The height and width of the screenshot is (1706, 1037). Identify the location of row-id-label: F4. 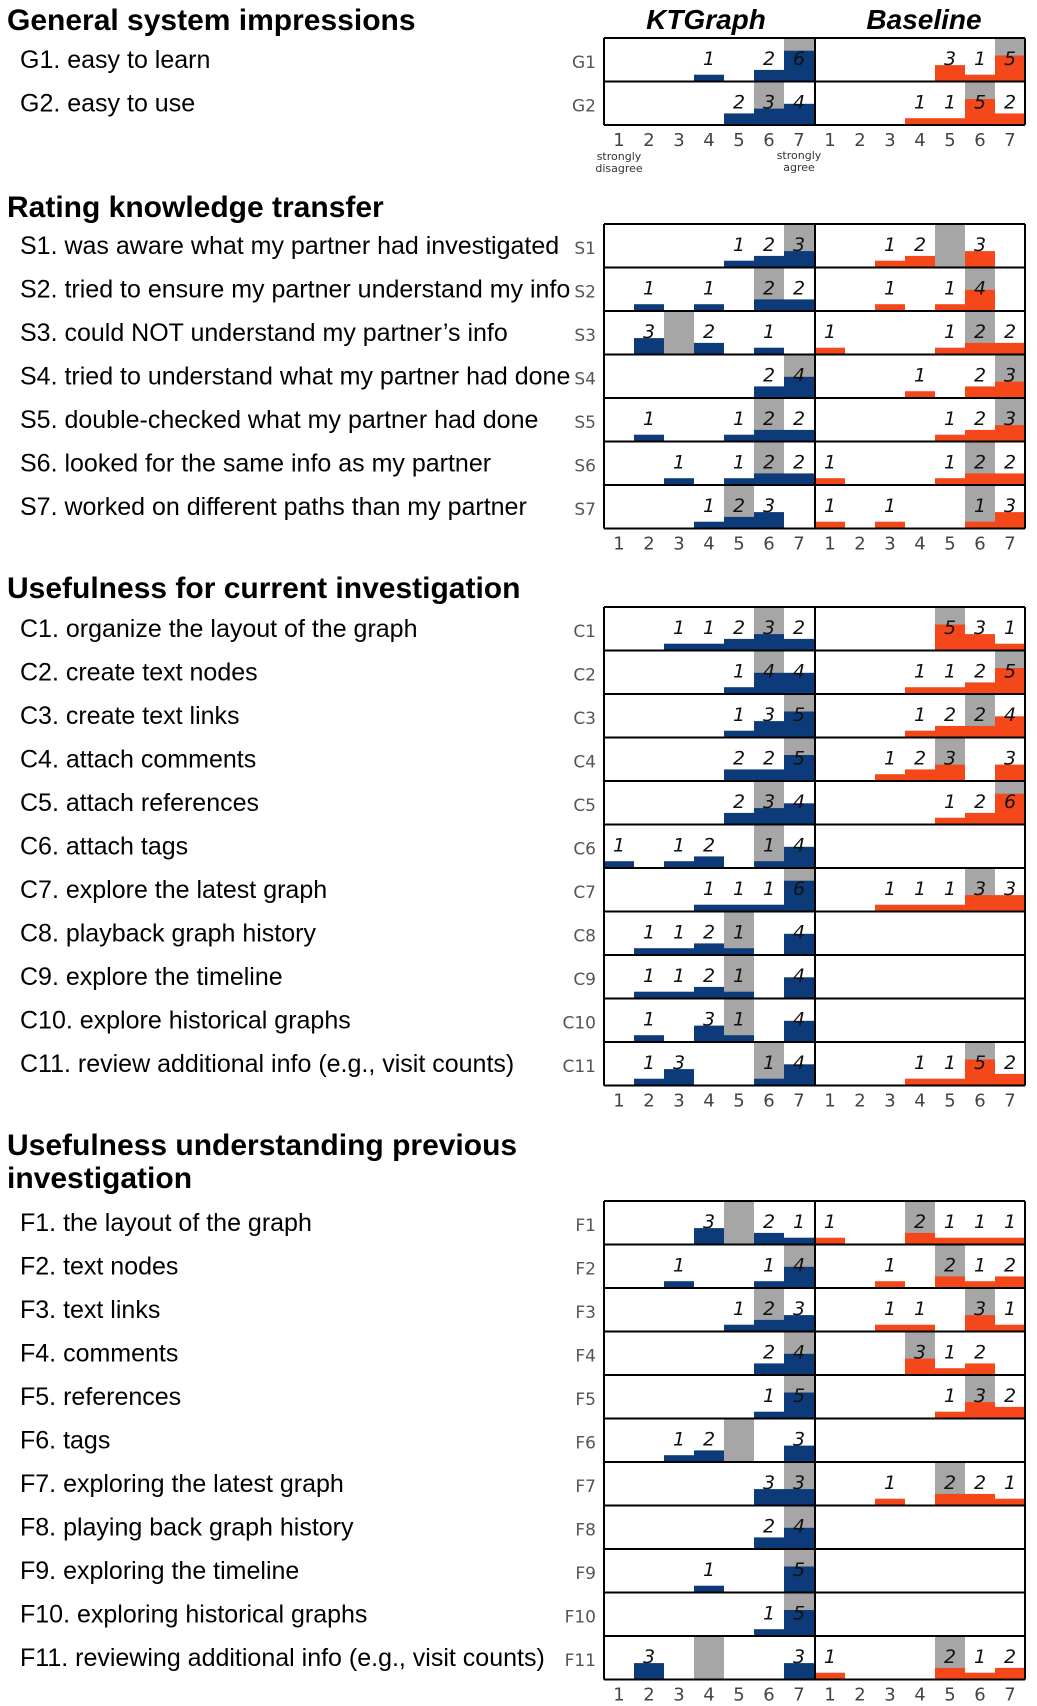
(585, 1356).